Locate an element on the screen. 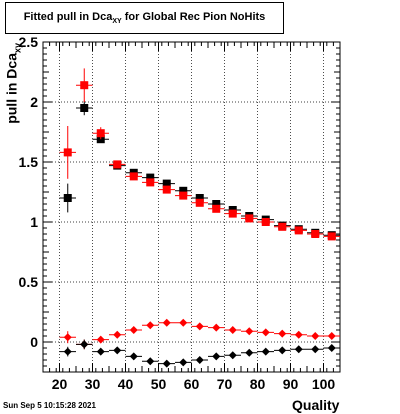 Image resolution: width=400 pixels, height=414 pixels. x-tick-label: 70 is located at coordinates (225, 384).